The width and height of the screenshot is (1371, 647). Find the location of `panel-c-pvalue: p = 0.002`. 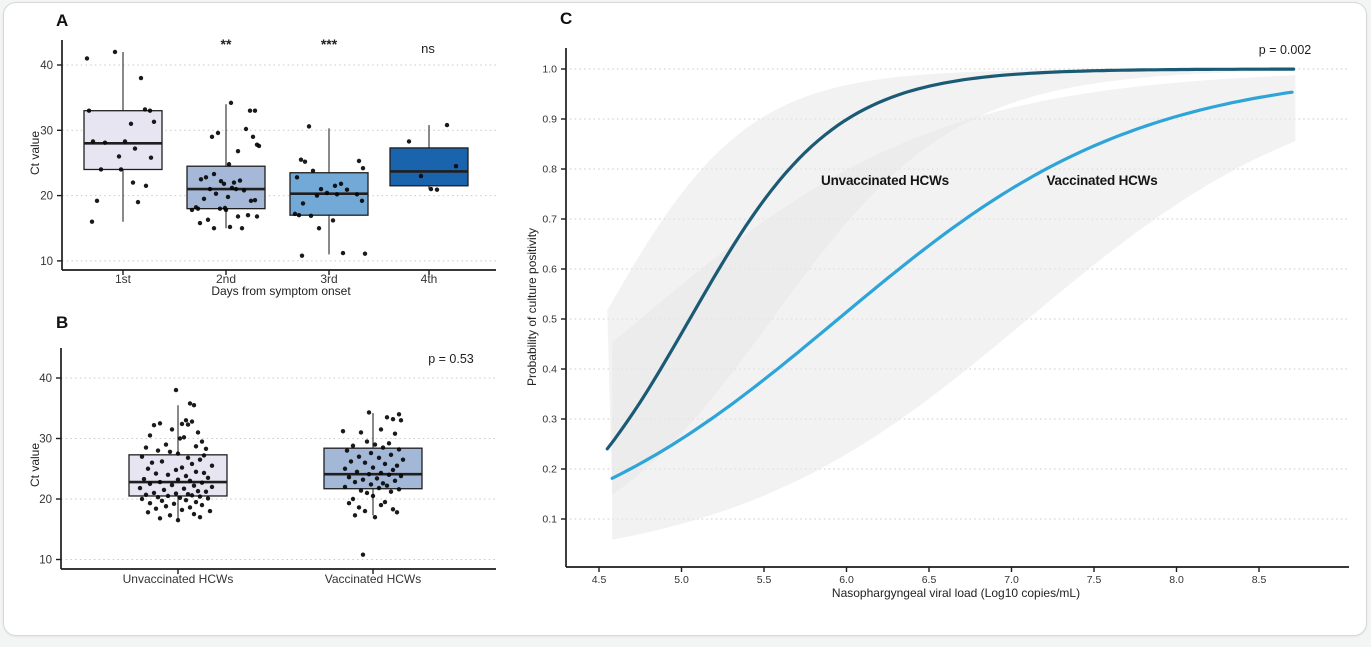

panel-c-pvalue: p = 0.002 is located at coordinates (1285, 50).